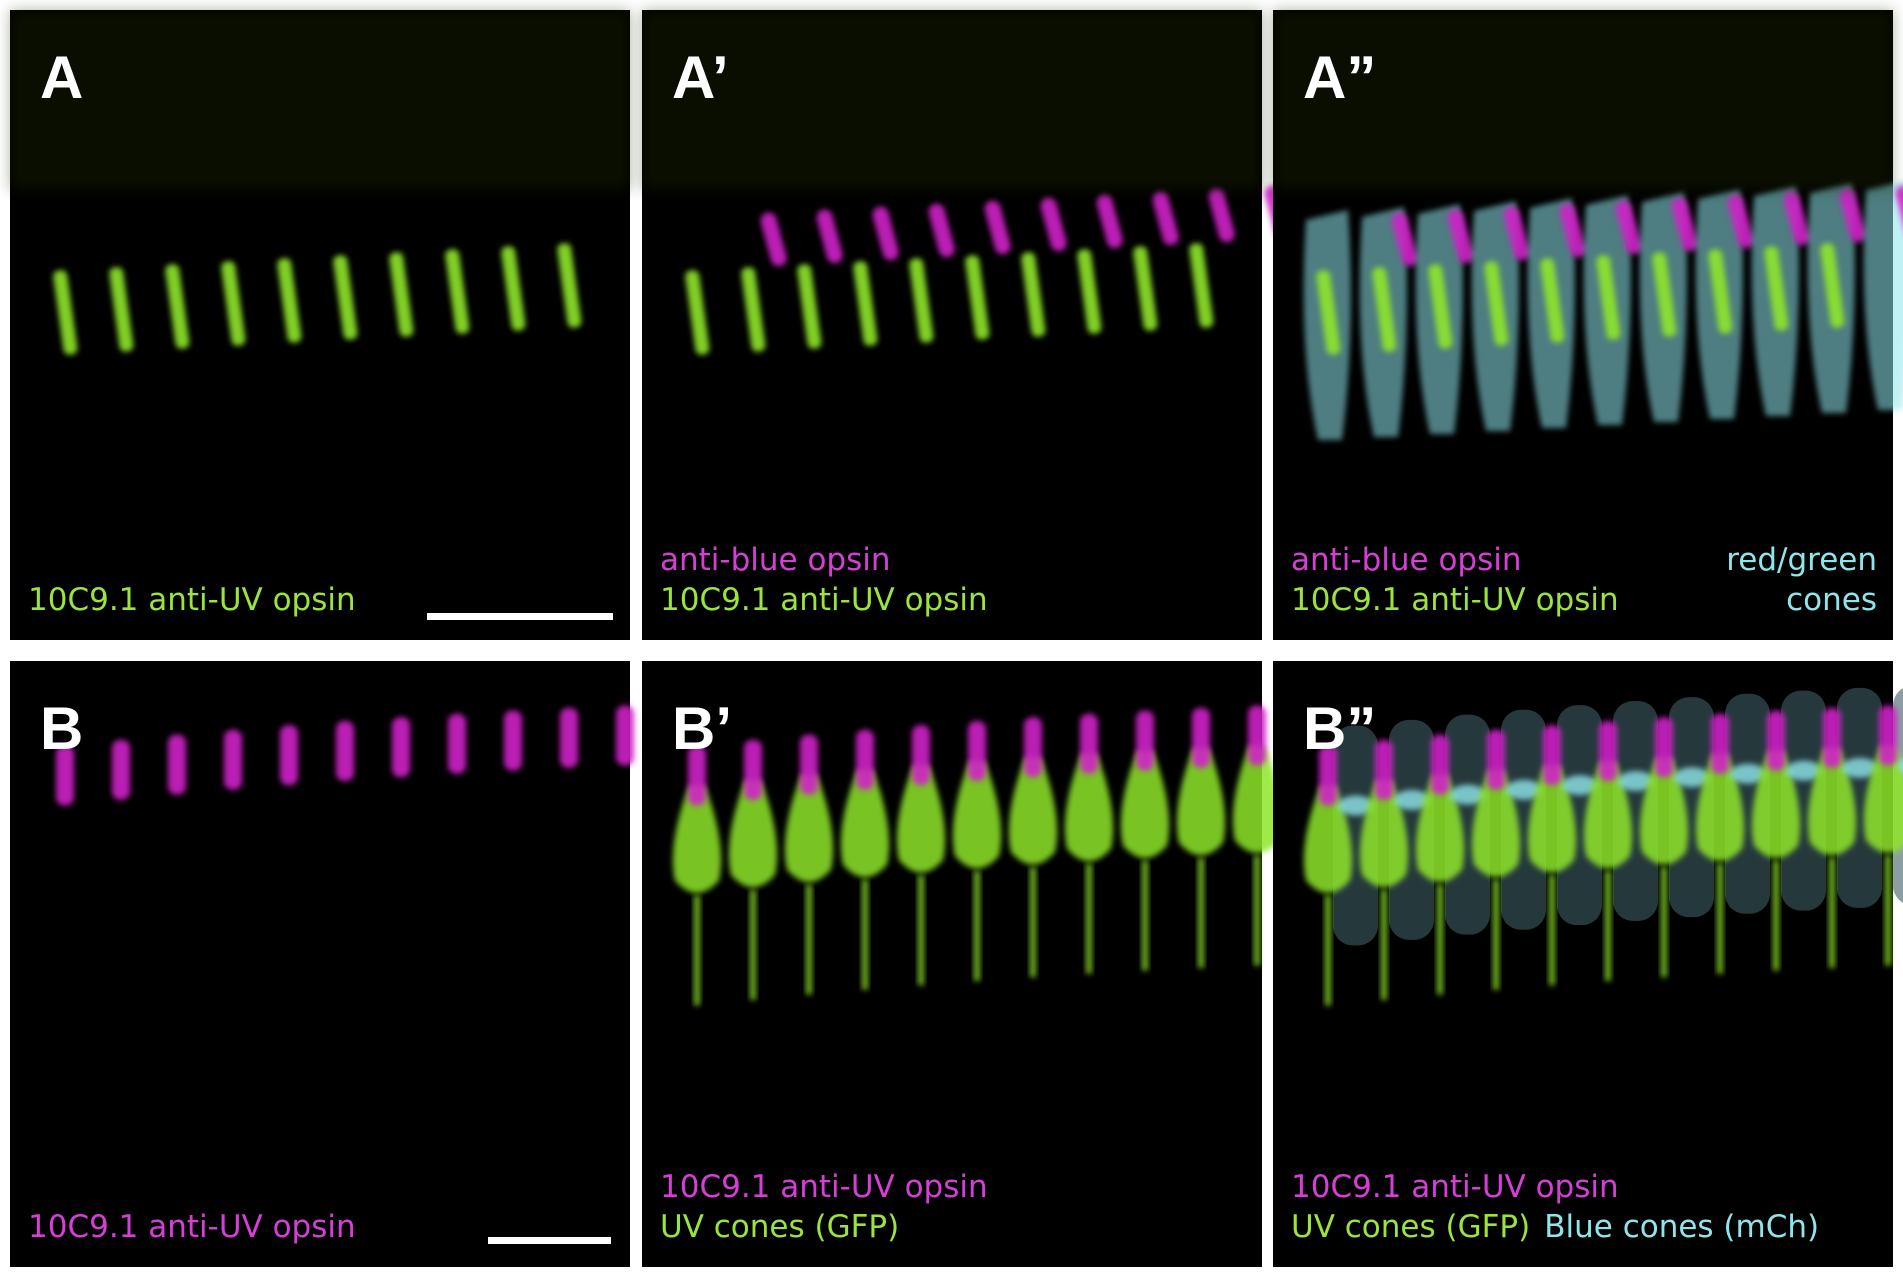 This screenshot has width=1903, height=1276. What do you see at coordinates (775, 560) in the screenshot?
I see `caption-segment: anti-blue opsin` at bounding box center [775, 560].